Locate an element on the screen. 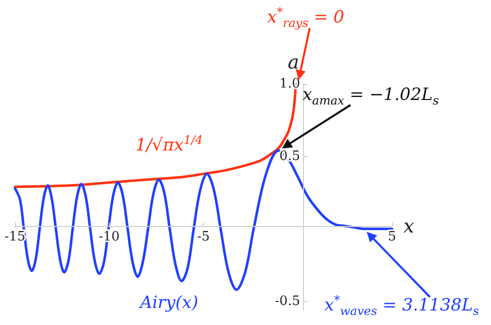 The width and height of the screenshot is (491, 325). series-label: 1/√πx$^{1/4}$ is located at coordinates (169, 144).